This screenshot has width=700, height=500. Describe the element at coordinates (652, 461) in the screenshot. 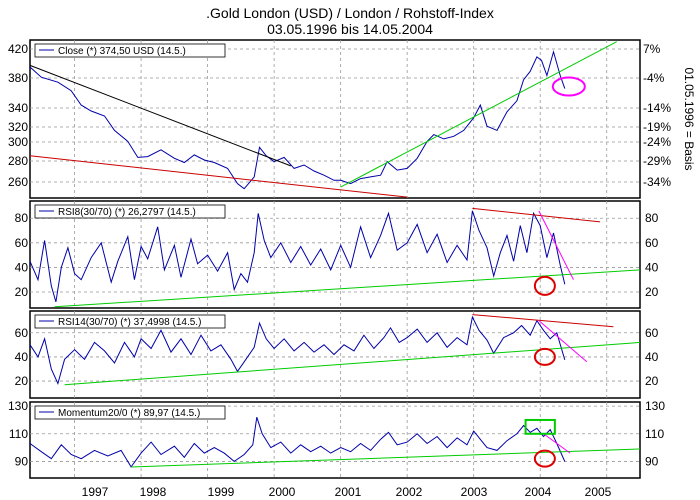

I see `y-tick-label-right: 90` at that location.